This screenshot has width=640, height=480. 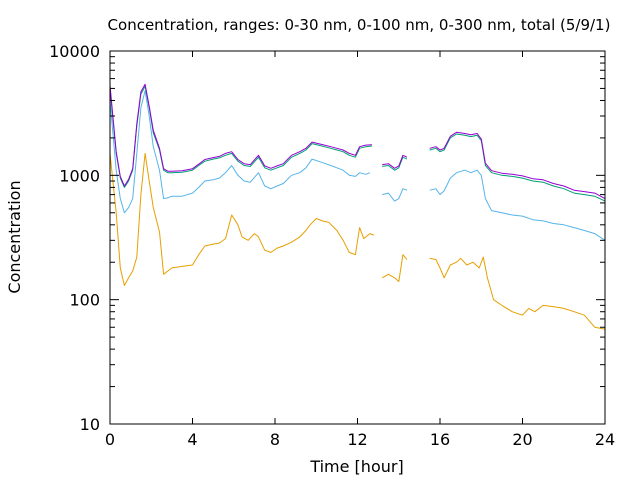 I want to click on x-tick-label: 12, so click(x=357, y=439).